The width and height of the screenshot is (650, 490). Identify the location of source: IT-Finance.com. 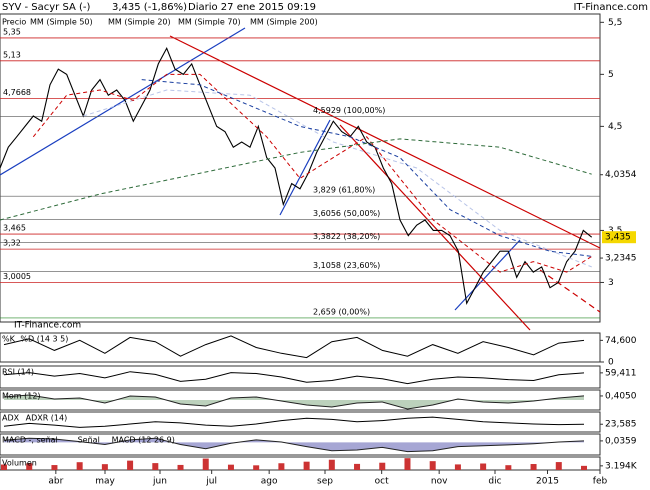
(610, 7).